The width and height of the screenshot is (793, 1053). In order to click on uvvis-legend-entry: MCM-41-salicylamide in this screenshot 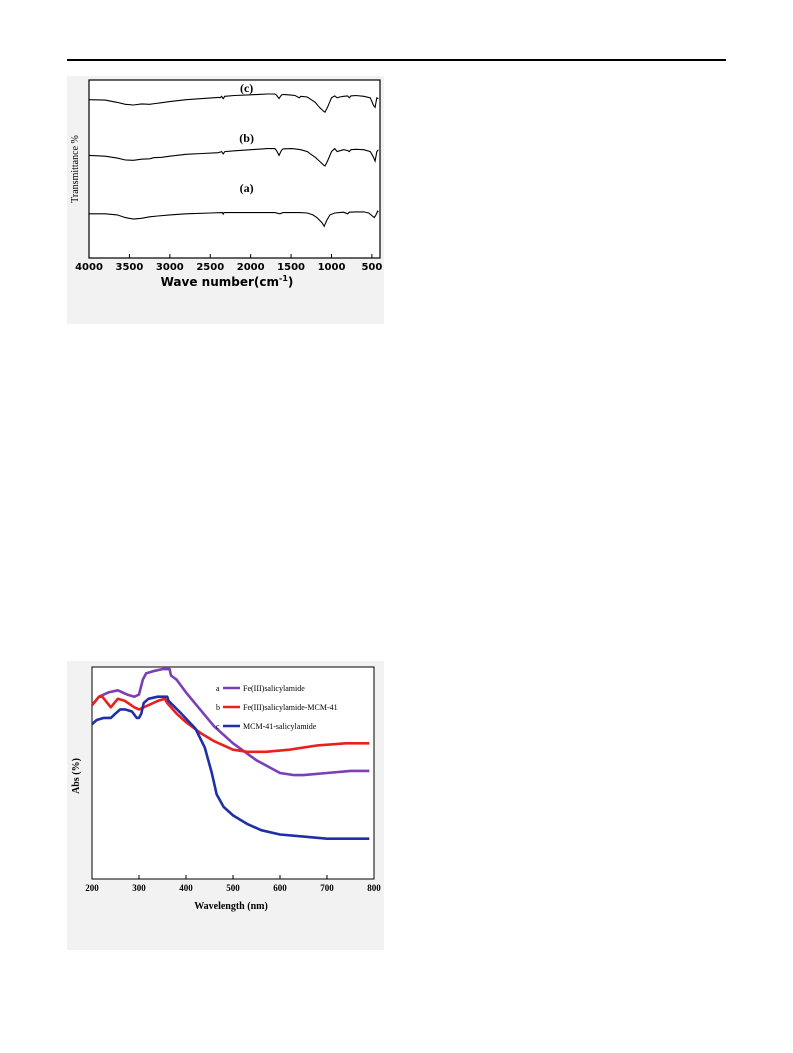, I will do `click(280, 726)`.